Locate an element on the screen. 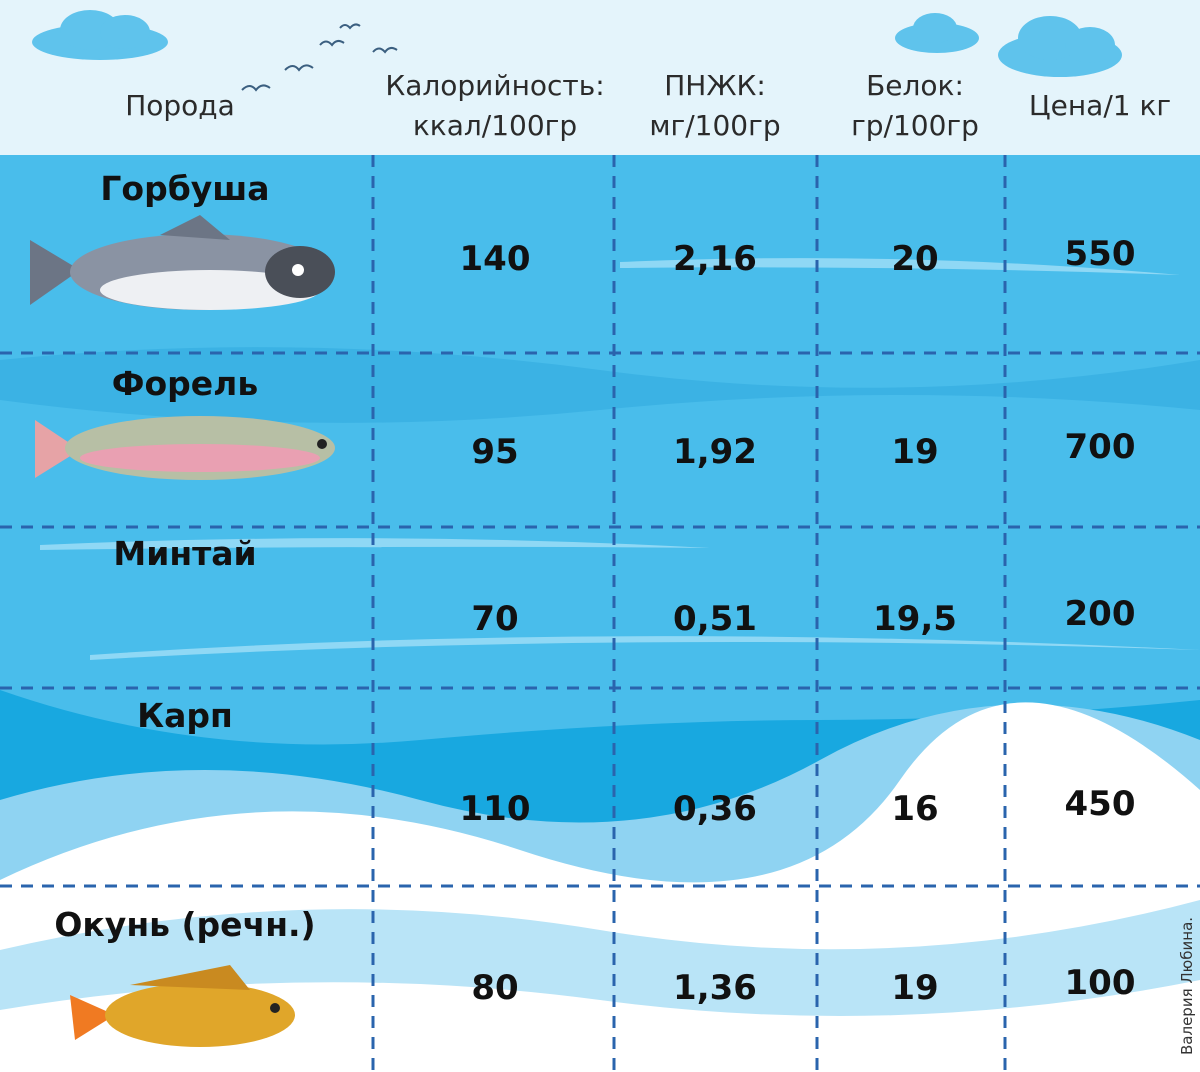 The width and height of the screenshot is (1200, 1072). column-header: Порода is located at coordinates (180, 105).